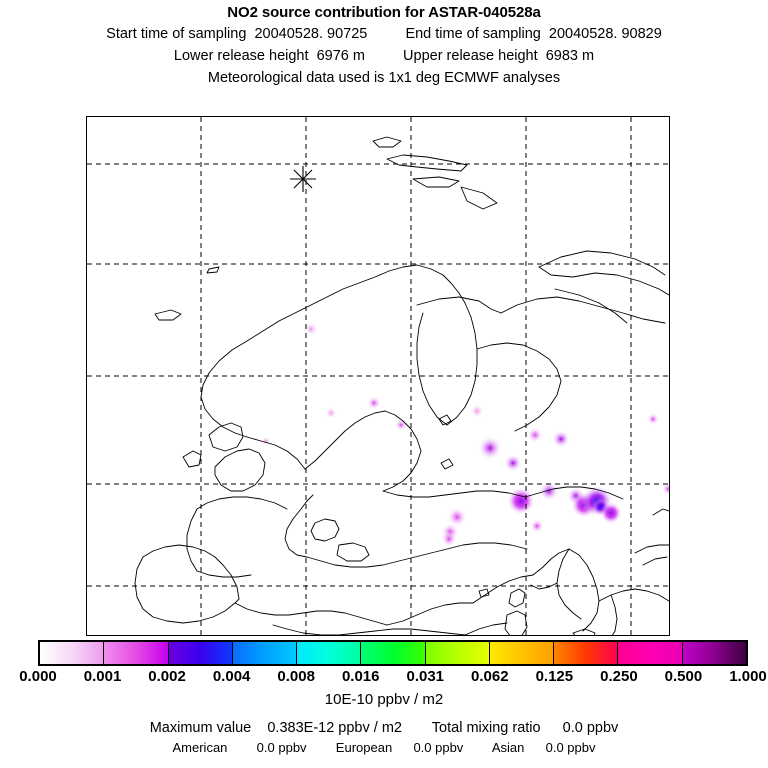 The height and width of the screenshot is (768, 768). I want to click on start-time-label: Start time of sampling, so click(176, 34).